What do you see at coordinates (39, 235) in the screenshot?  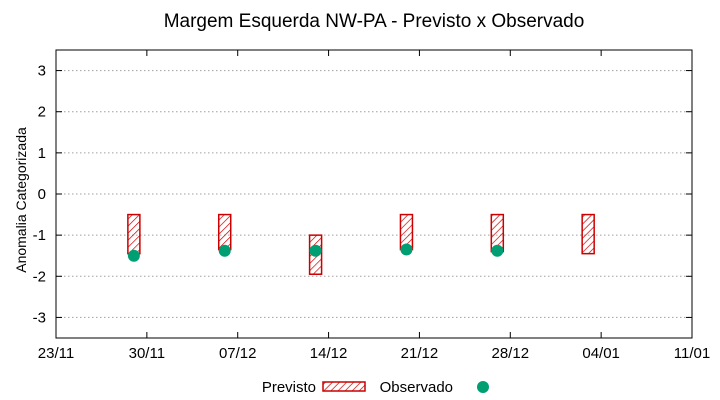 I see `y-tick-label: -1` at bounding box center [39, 235].